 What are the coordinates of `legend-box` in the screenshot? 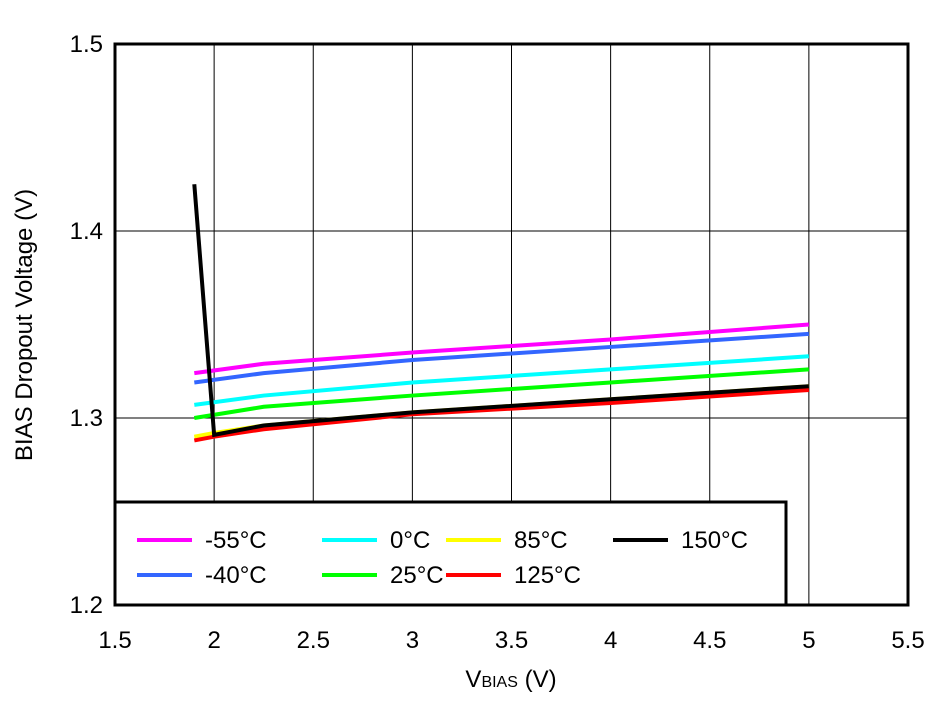 It's located at (450, 553).